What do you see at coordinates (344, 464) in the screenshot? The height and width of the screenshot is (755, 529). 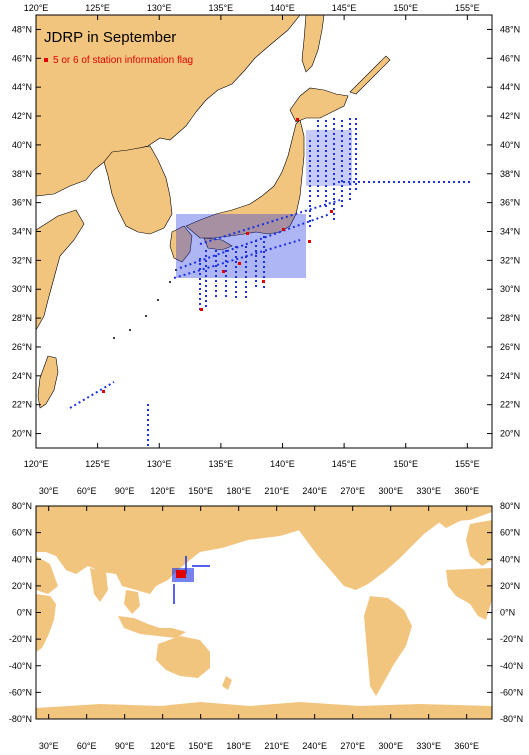 I see `lon-tick-label: 145°E` at bounding box center [344, 464].